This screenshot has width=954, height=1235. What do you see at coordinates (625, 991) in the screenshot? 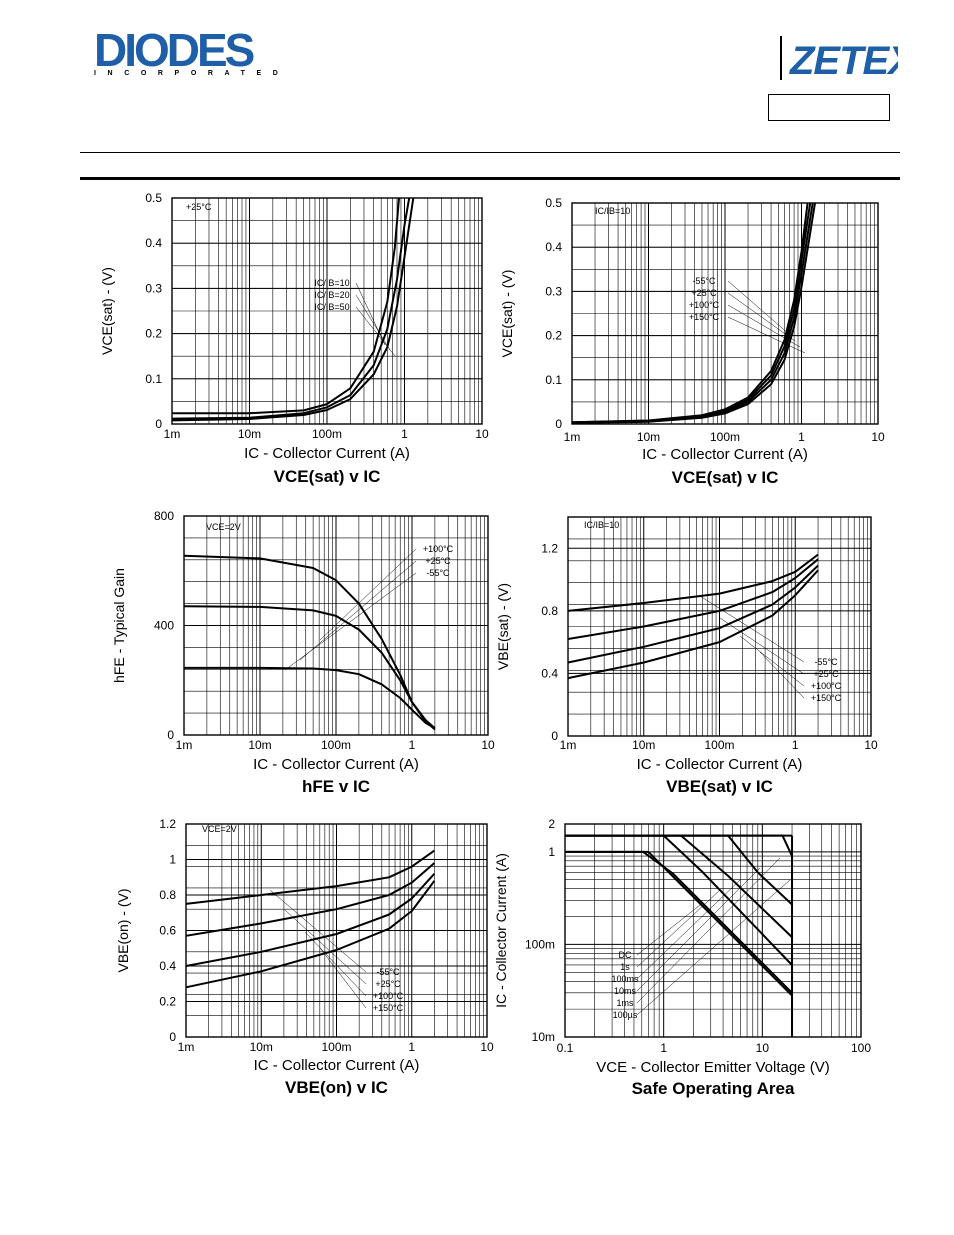
I see `legend-label: 10ms` at bounding box center [625, 991].